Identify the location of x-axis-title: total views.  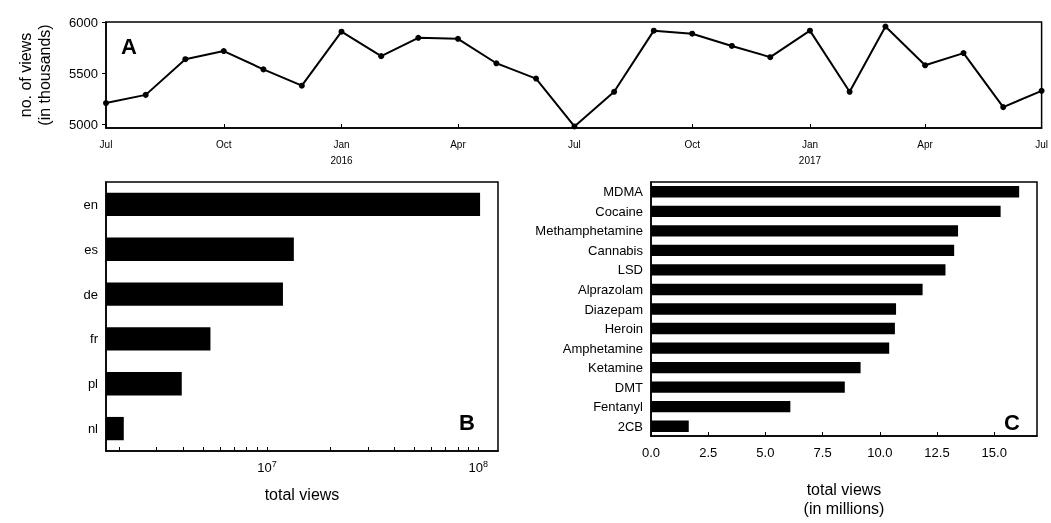
(302, 494).